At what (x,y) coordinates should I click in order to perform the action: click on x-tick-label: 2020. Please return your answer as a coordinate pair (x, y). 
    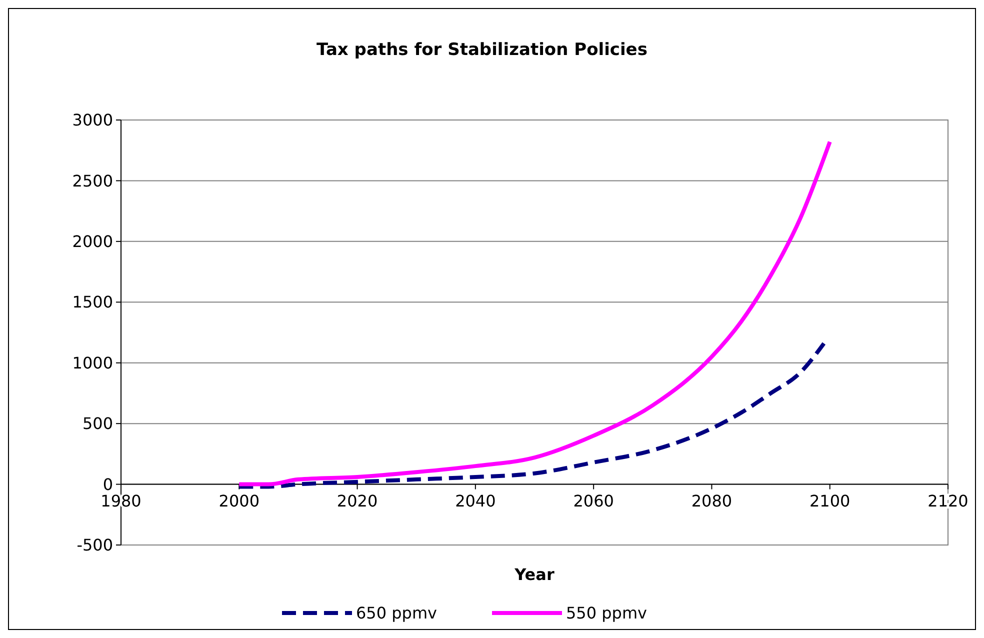
    Looking at the image, I should click on (357, 500).